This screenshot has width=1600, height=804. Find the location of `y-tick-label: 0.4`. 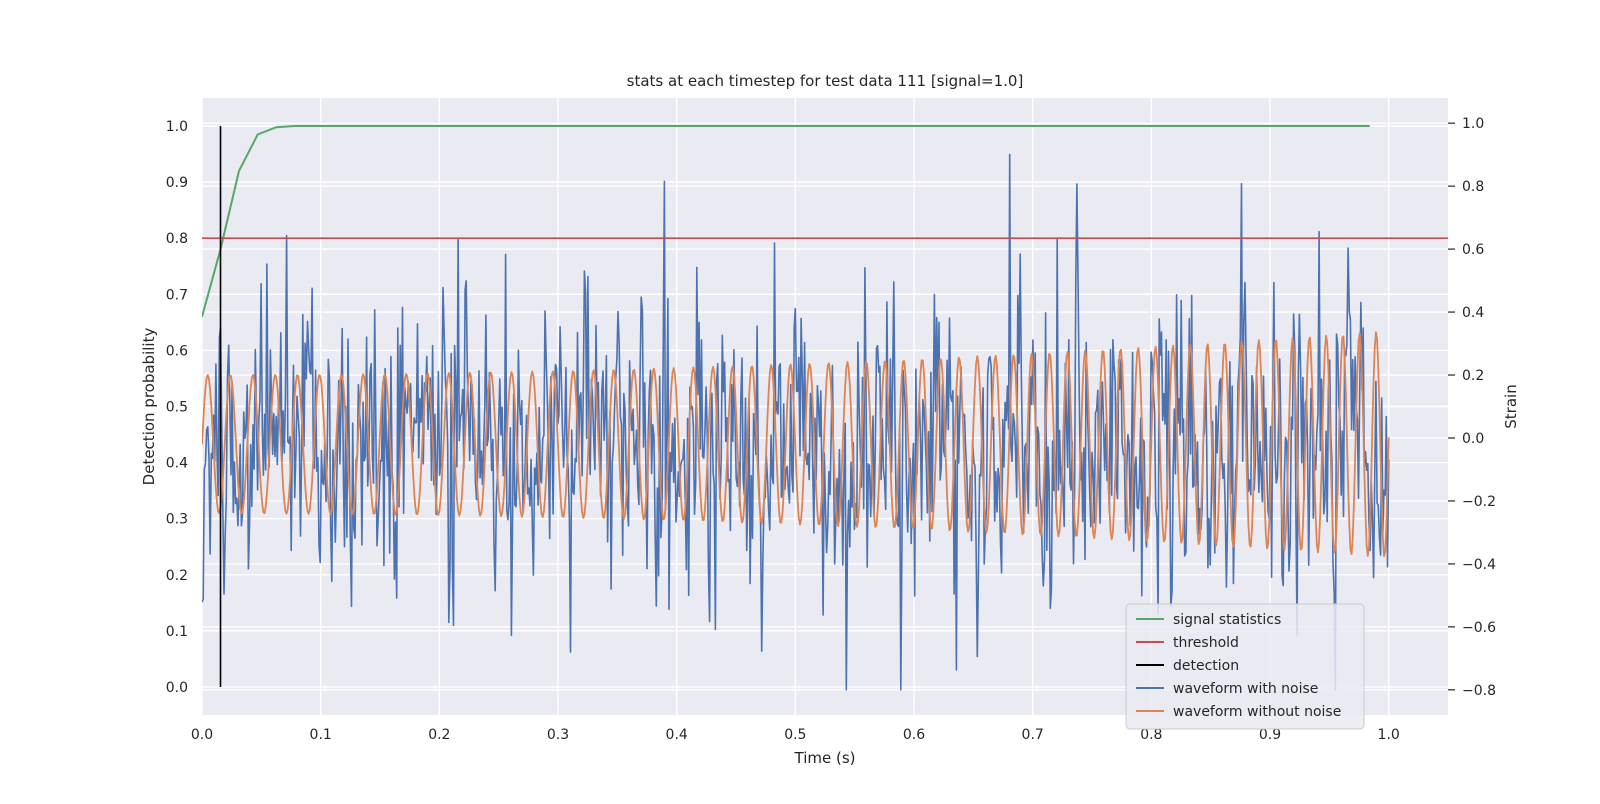

y-tick-label: 0.4 is located at coordinates (177, 464).